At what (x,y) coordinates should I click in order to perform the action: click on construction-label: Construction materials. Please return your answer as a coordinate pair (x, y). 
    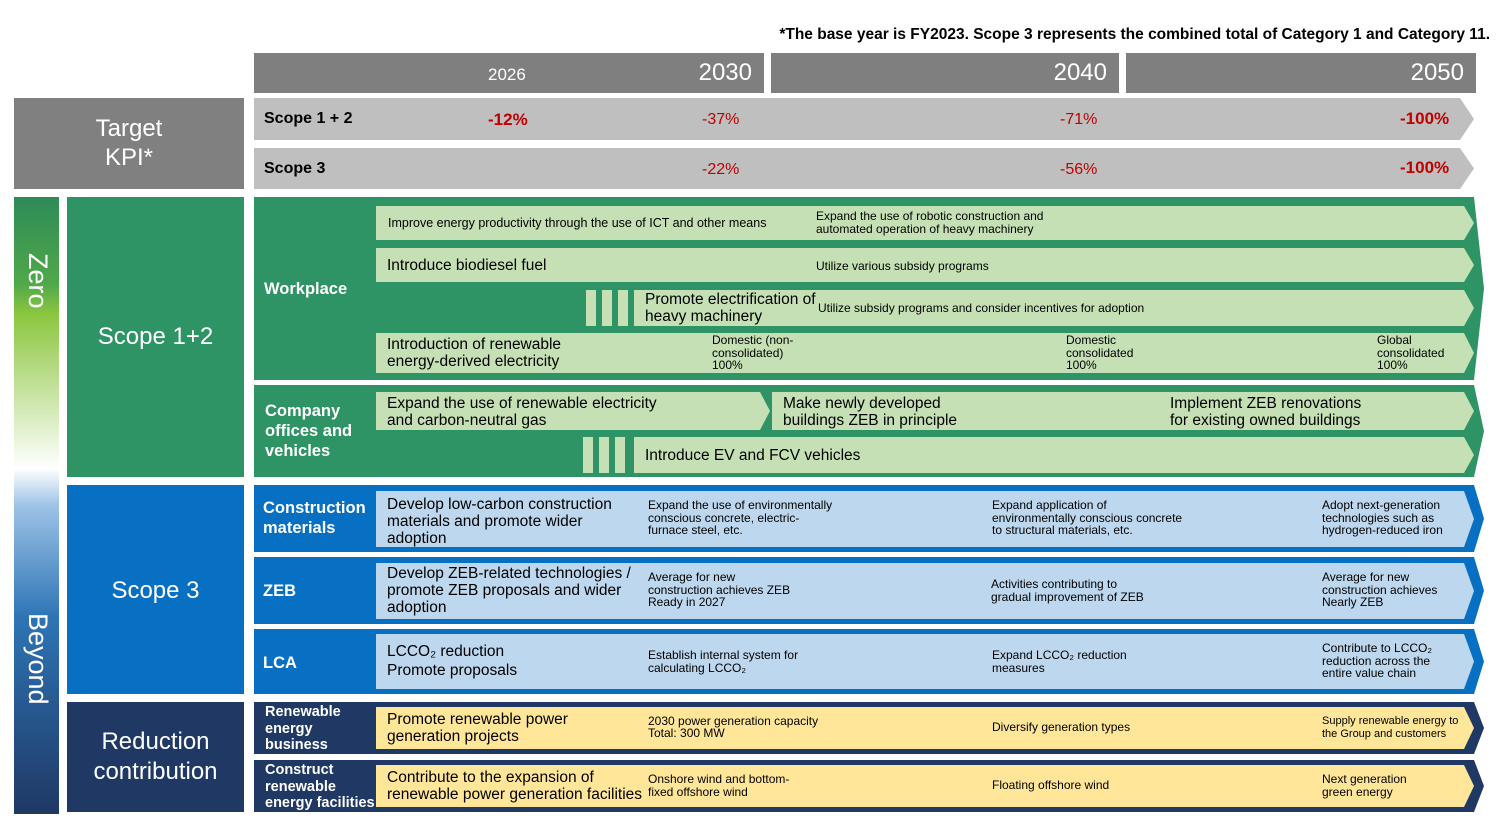
    Looking at the image, I should click on (314, 518).